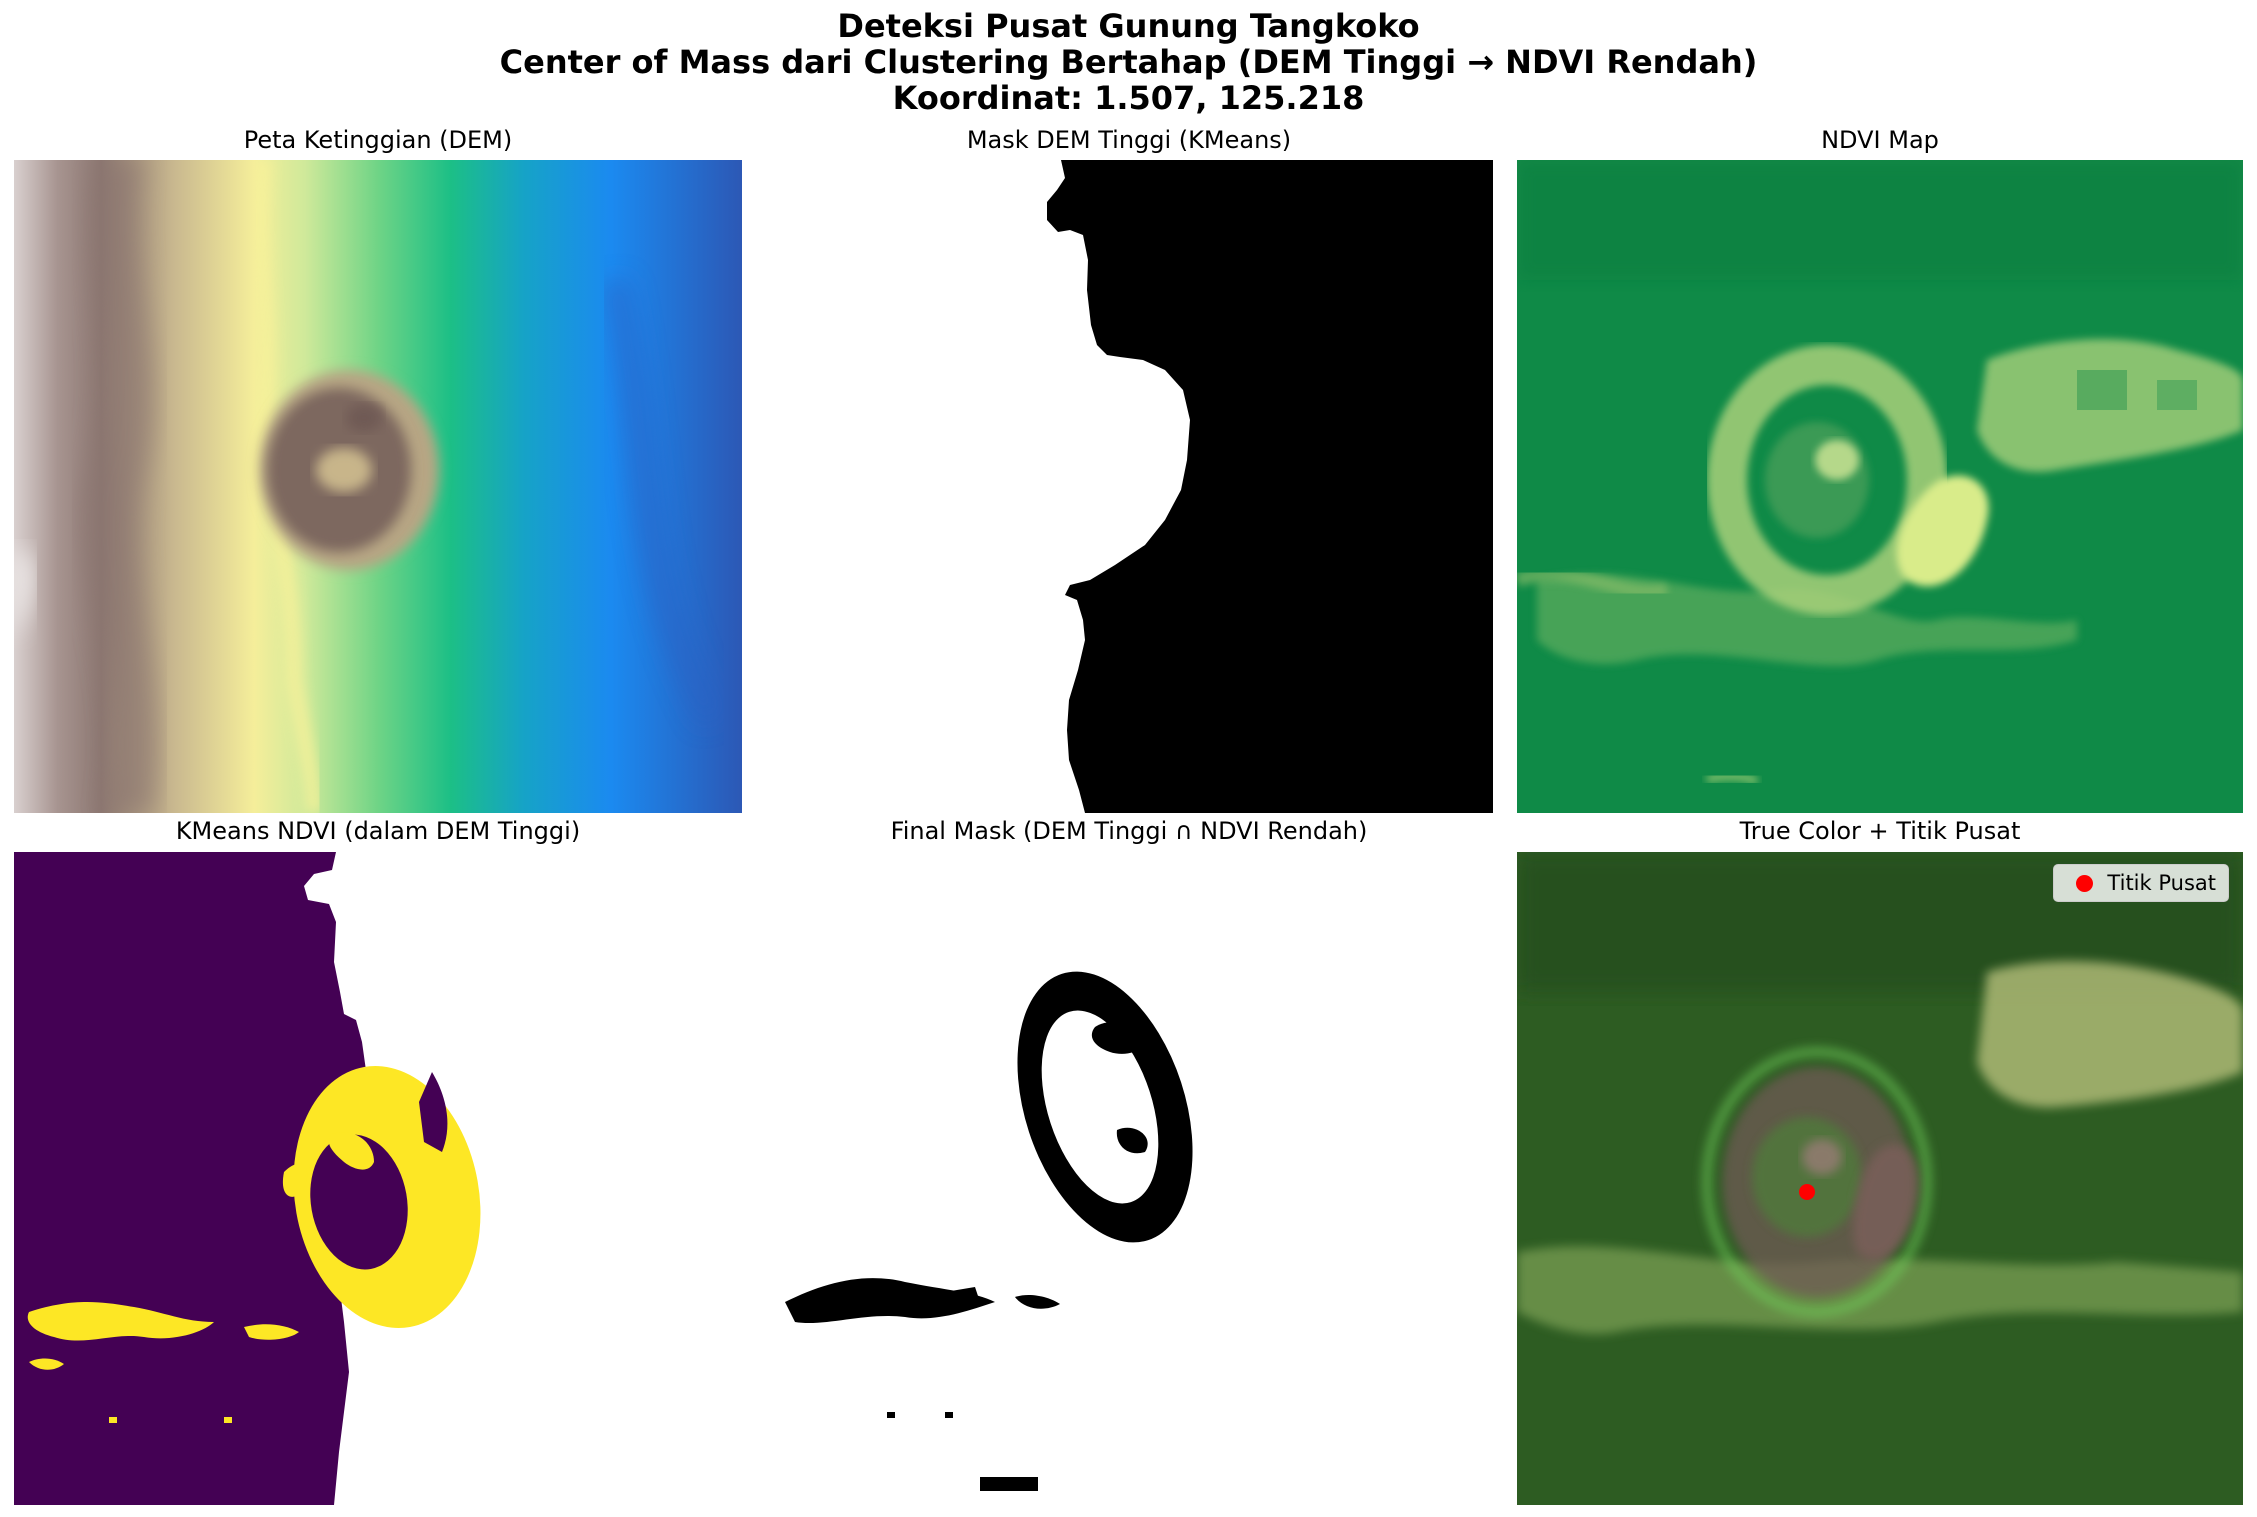 The width and height of the screenshot is (2257, 1517). What do you see at coordinates (2161, 883) in the screenshot?
I see `legend-label: Titik Pusat` at bounding box center [2161, 883].